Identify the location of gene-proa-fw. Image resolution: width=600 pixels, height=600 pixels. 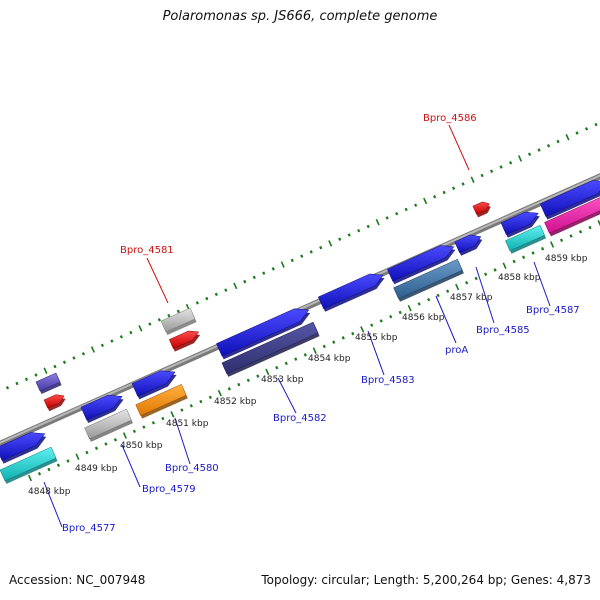
(421, 263).